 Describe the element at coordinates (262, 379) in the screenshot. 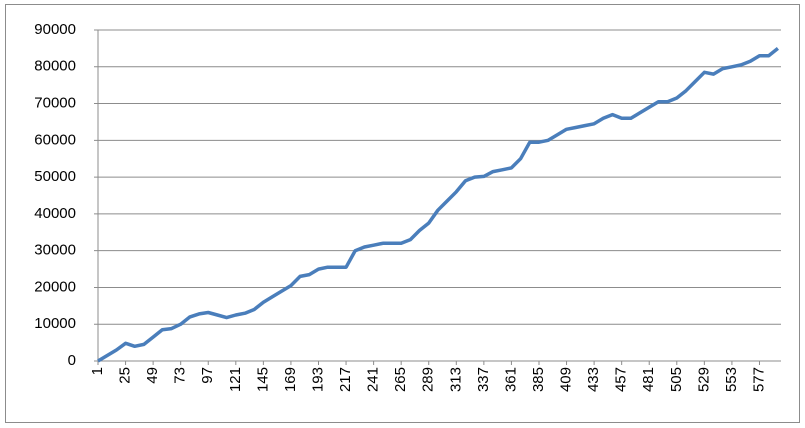

I see `x-tick-label: 145` at that location.